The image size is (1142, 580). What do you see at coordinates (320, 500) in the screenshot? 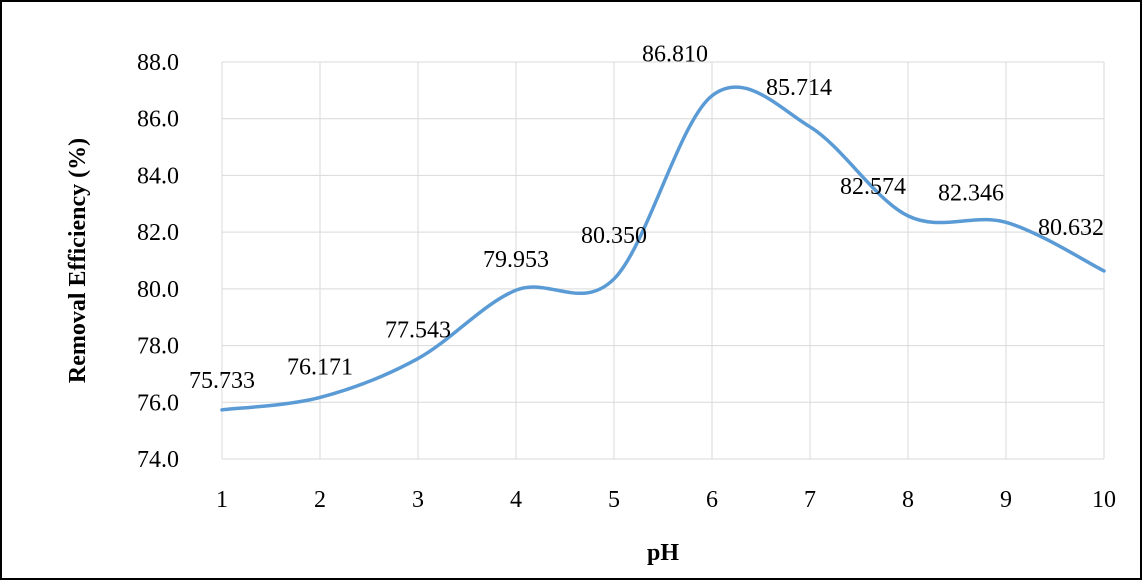
I see `x-tick-label: 2` at bounding box center [320, 500].